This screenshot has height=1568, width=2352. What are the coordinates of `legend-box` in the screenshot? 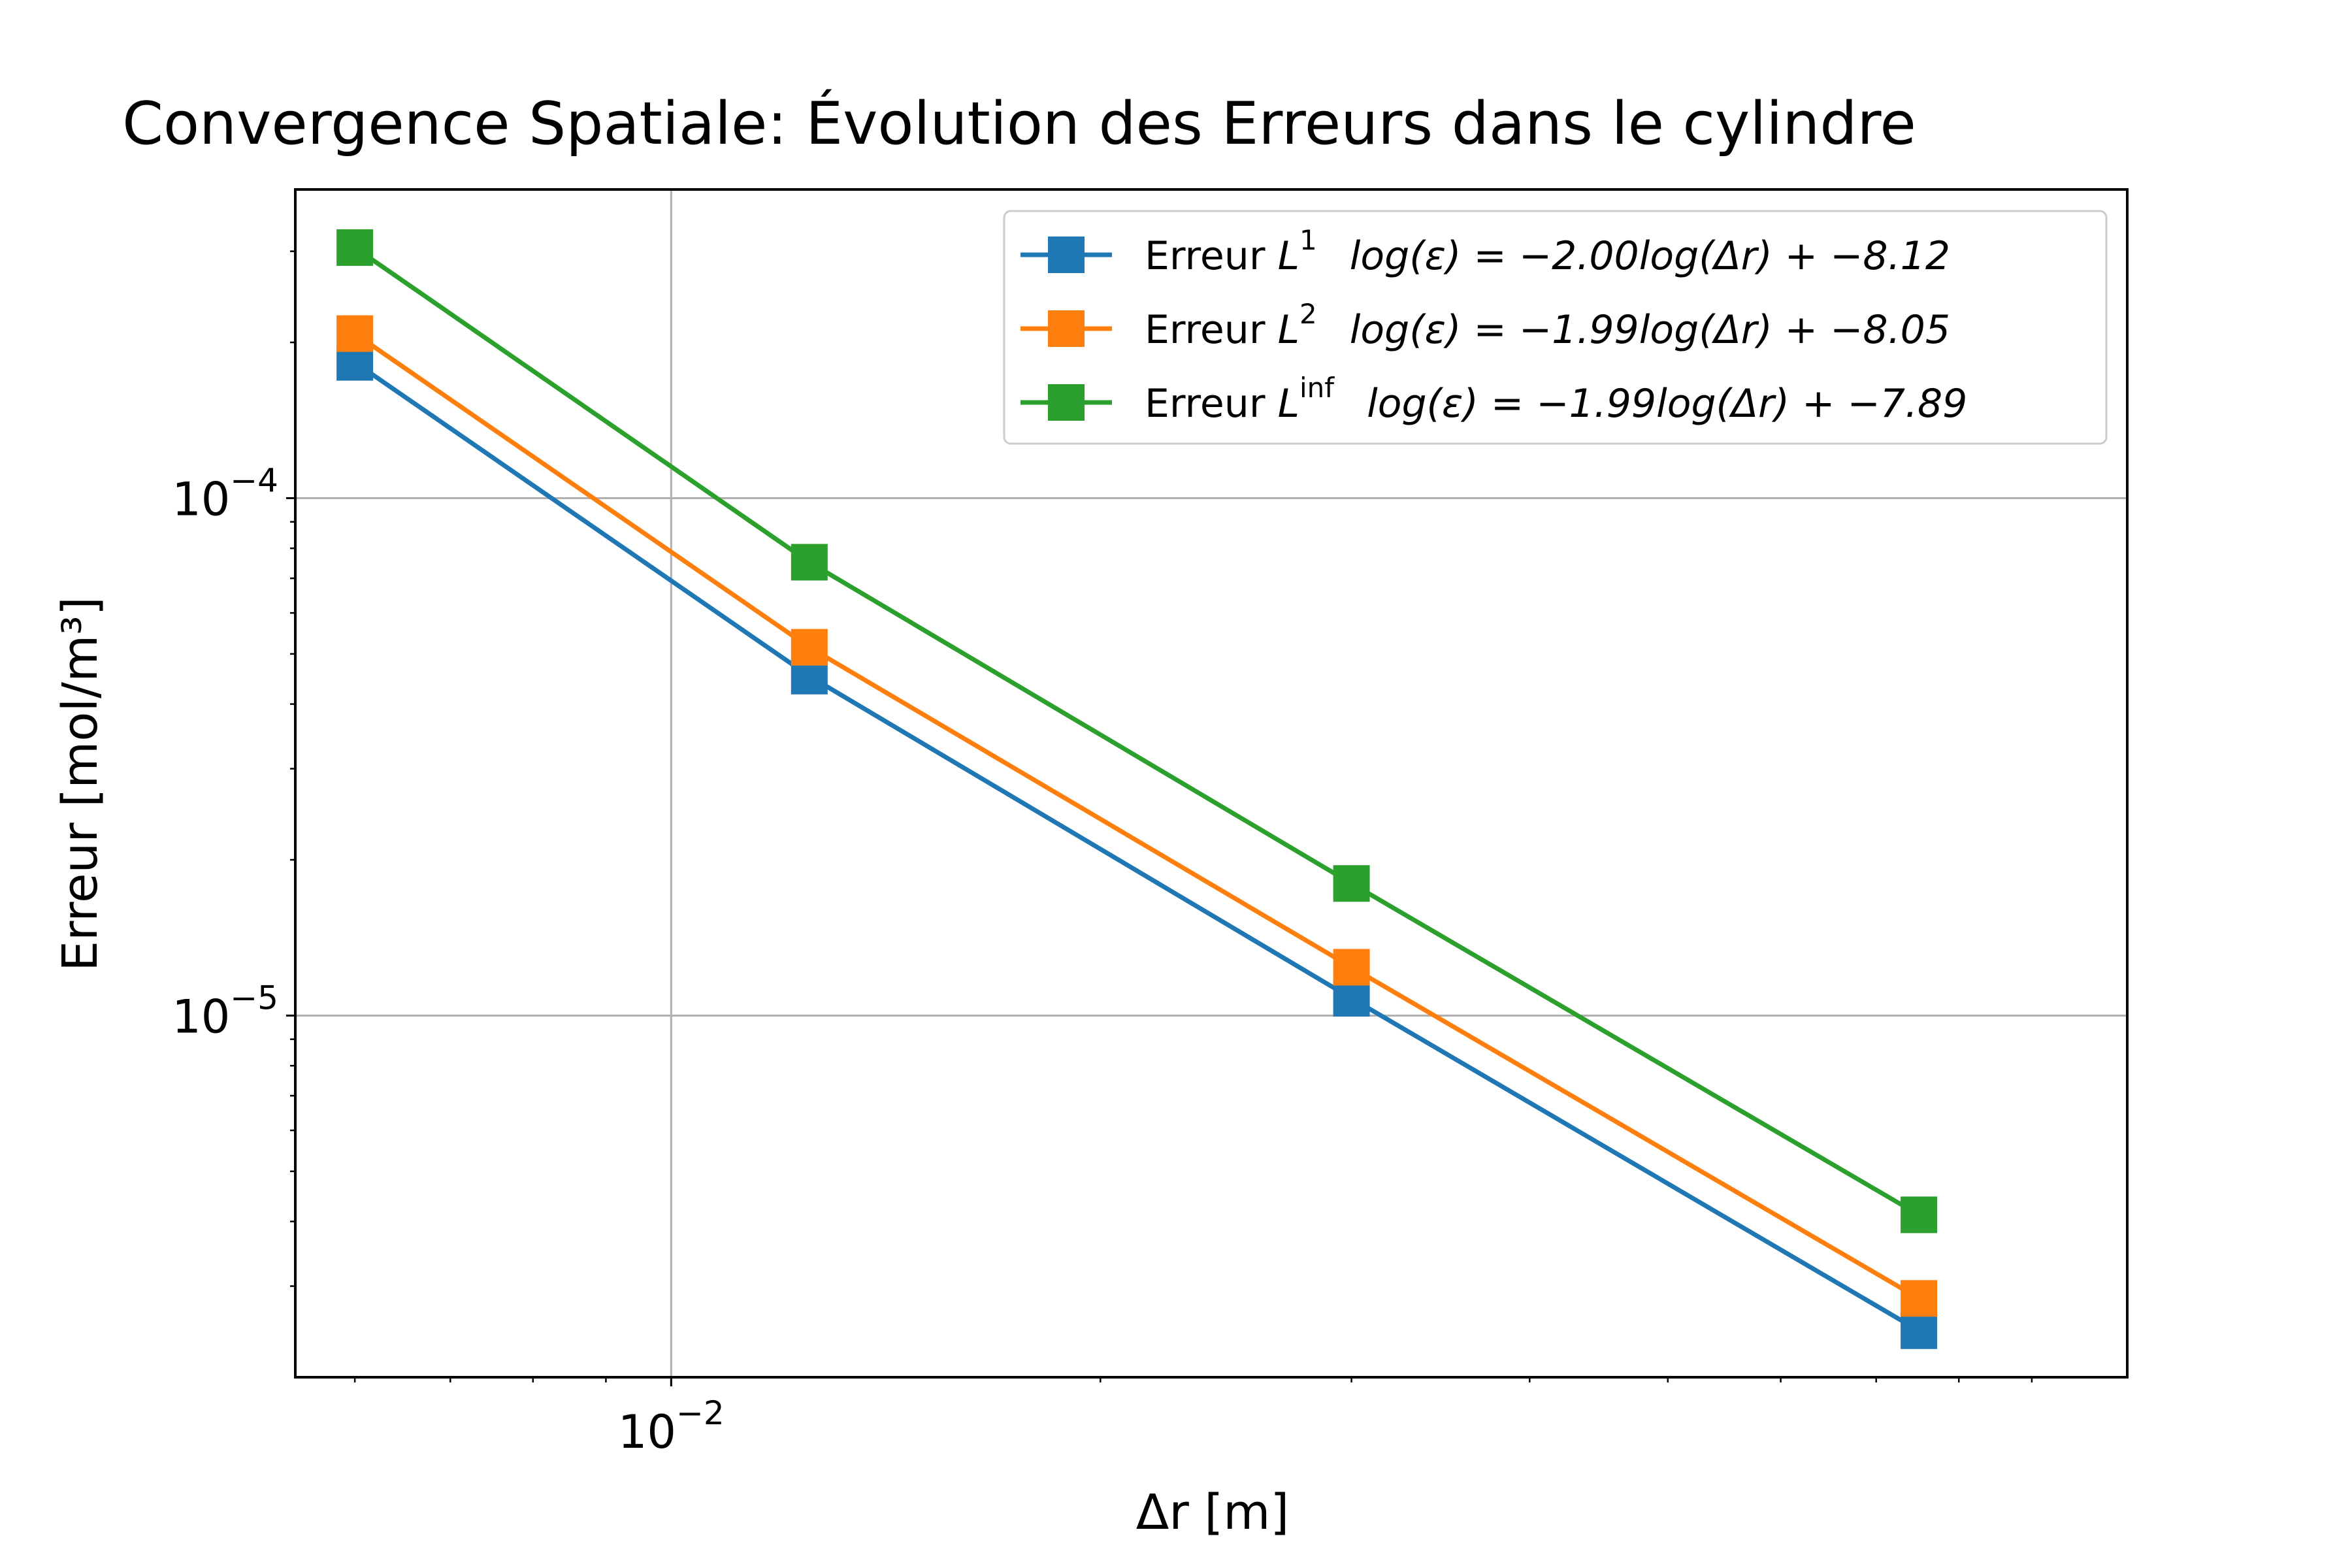 It's located at (1555, 327).